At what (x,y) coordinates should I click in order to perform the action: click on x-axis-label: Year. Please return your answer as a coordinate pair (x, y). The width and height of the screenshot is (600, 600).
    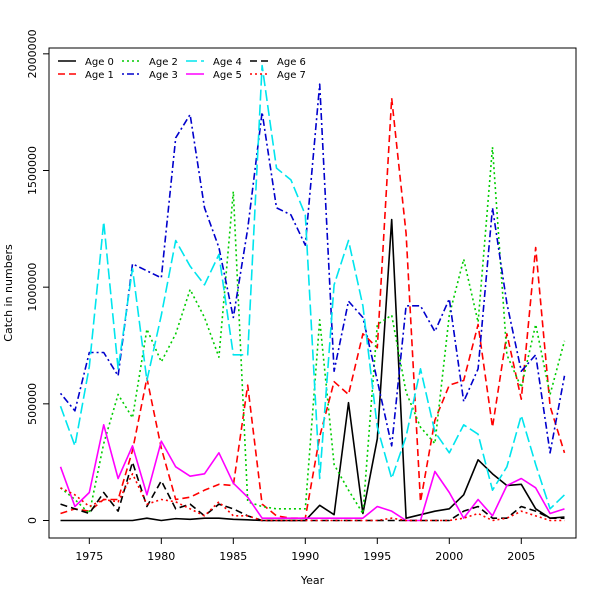
    Looking at the image, I should click on (312, 580).